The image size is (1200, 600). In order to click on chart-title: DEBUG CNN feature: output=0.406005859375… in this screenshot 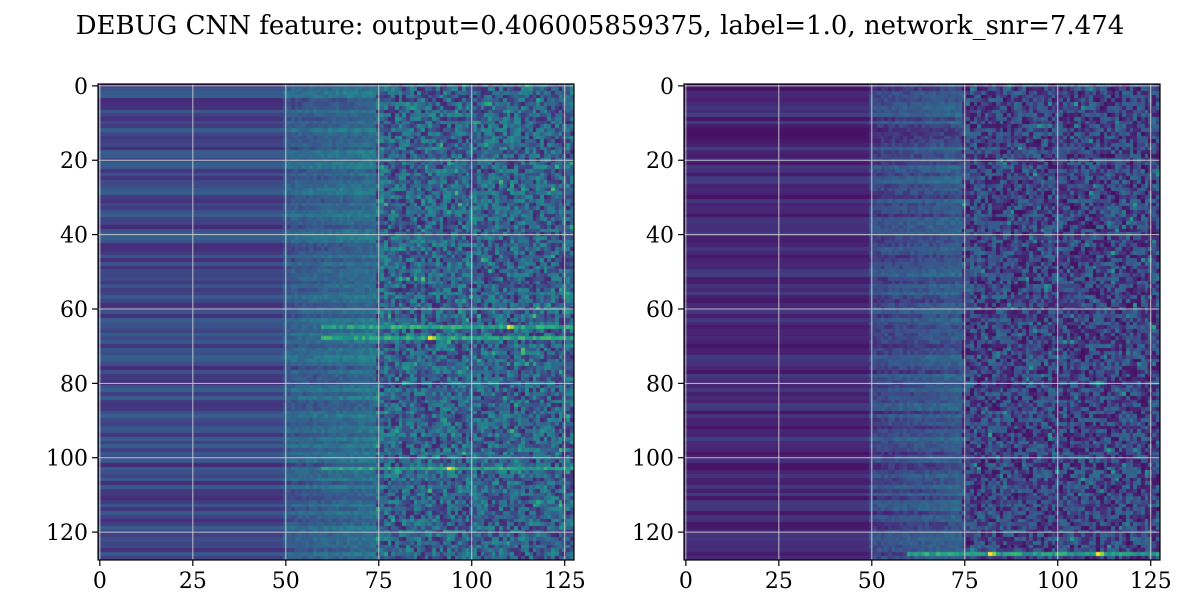, I will do `click(600, 26)`.